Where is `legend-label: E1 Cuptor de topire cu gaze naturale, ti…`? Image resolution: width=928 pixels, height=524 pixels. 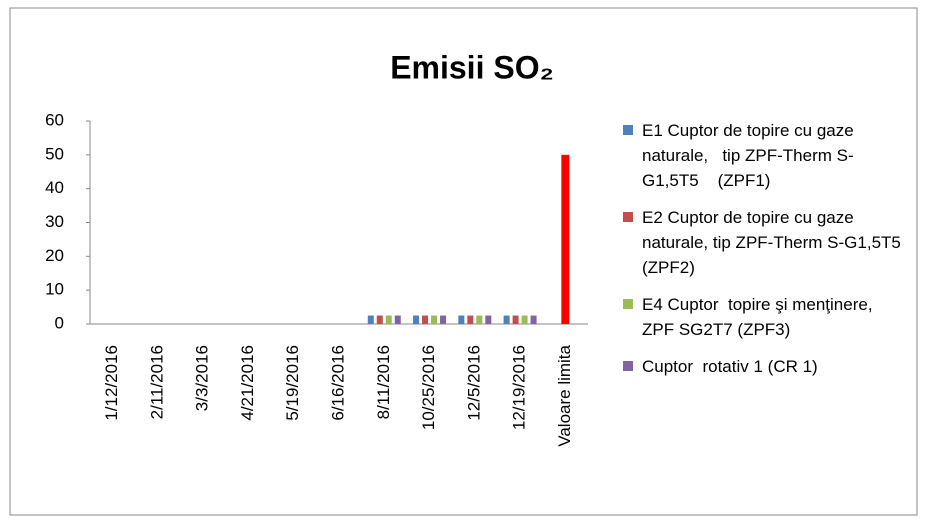
legend-label: E1 Cuptor de topire cu gaze naturale, ti… is located at coordinates (750, 155).